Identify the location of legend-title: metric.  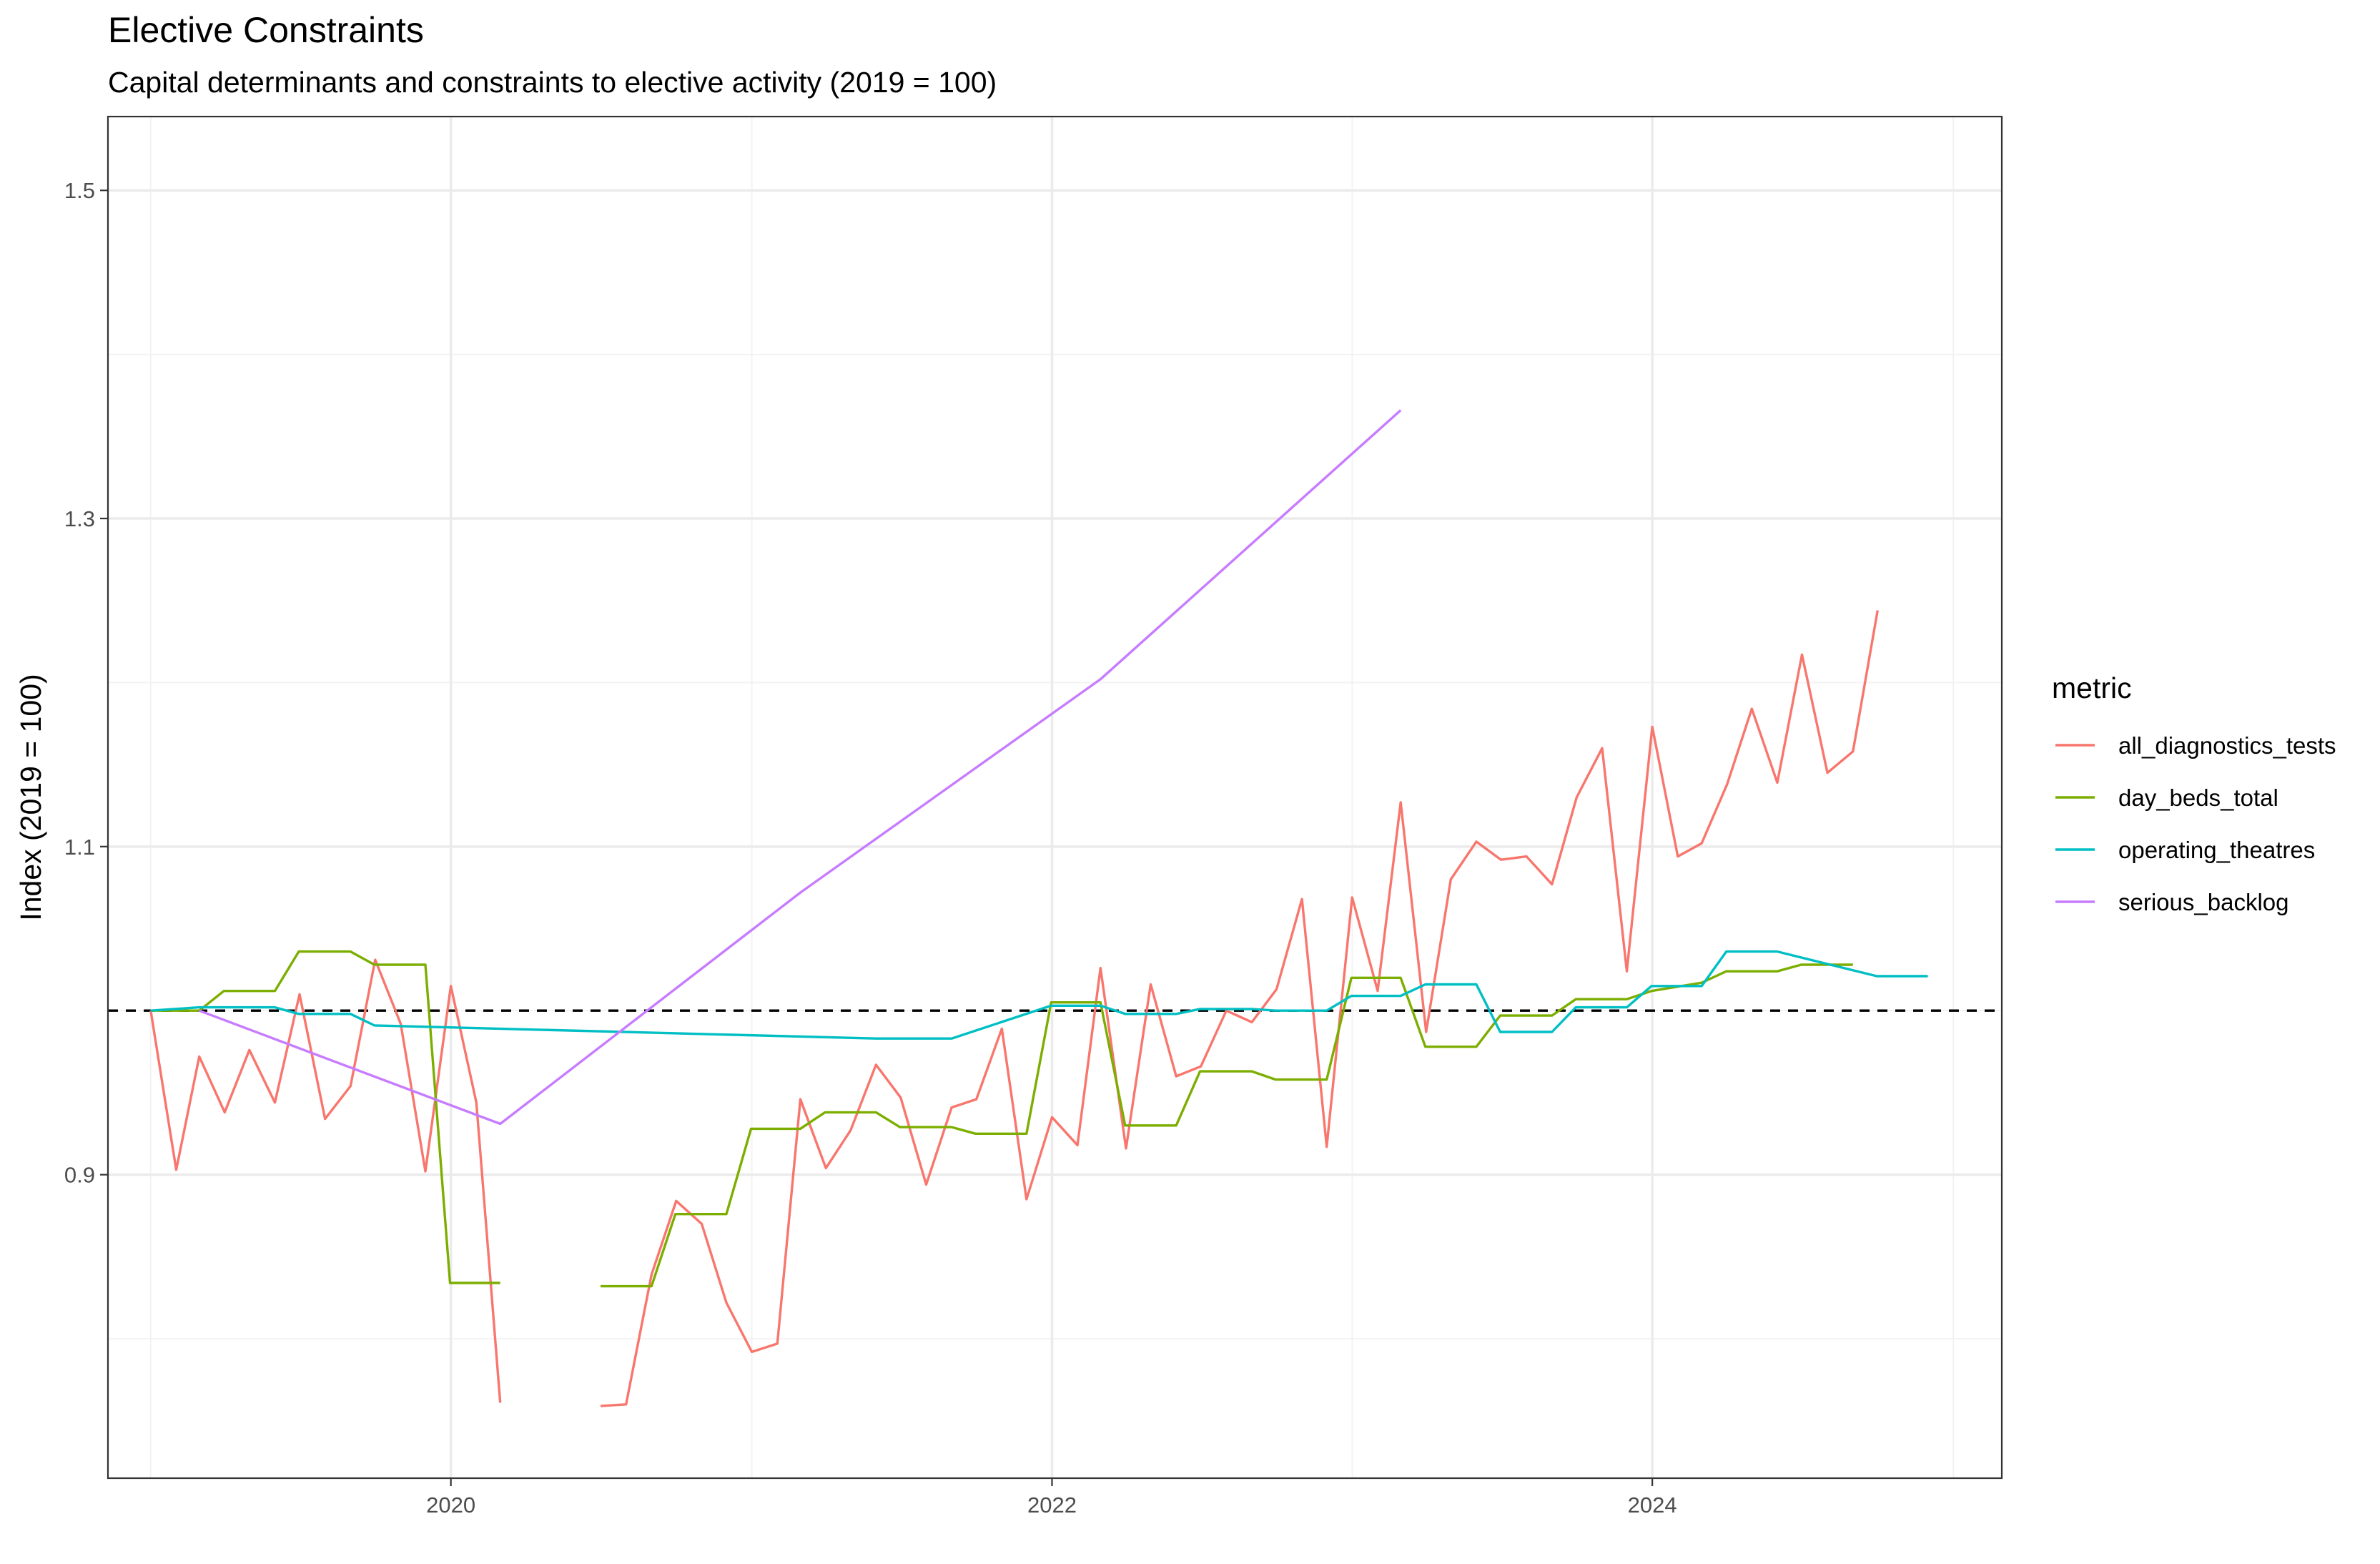
(2092, 688).